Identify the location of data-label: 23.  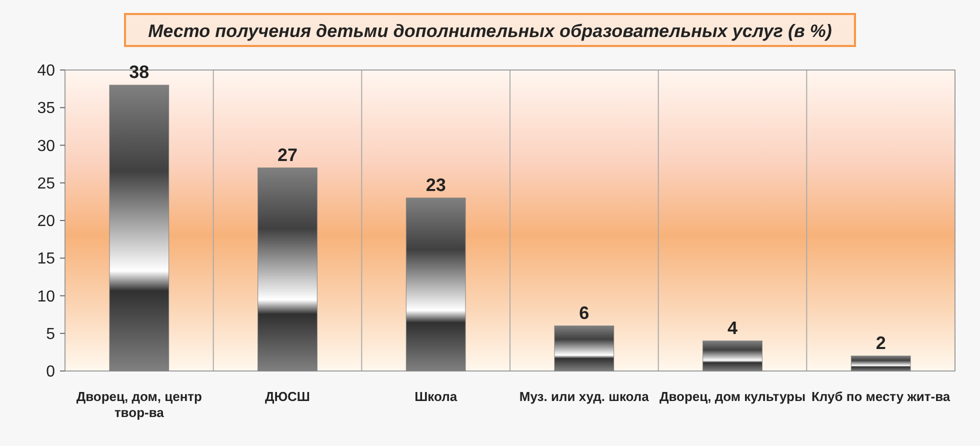
(436, 184).